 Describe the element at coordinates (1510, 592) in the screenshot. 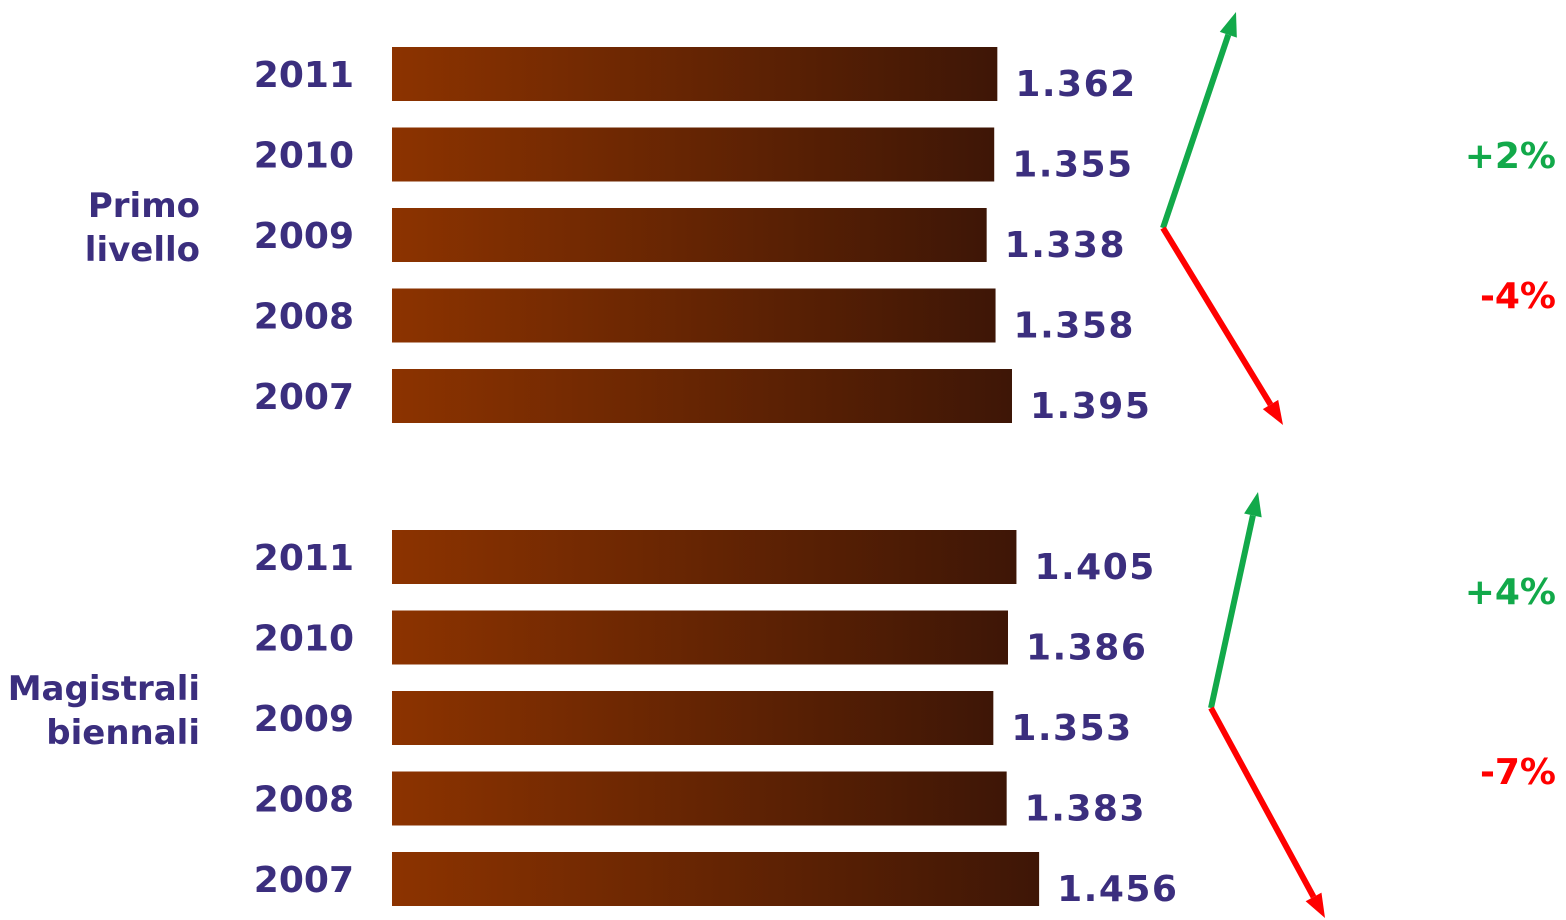

I see `percent-change-label: +4%` at that location.